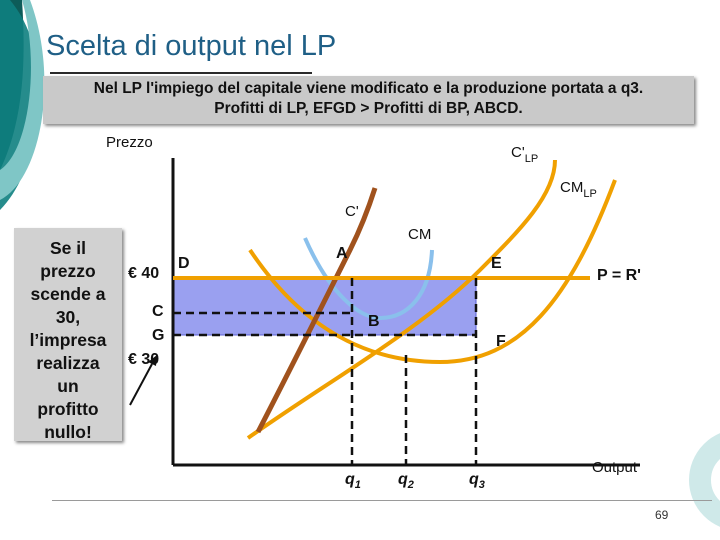  What do you see at coordinates (368, 279) in the screenshot?
I see `short-run-average-cost-curve` at bounding box center [368, 279].